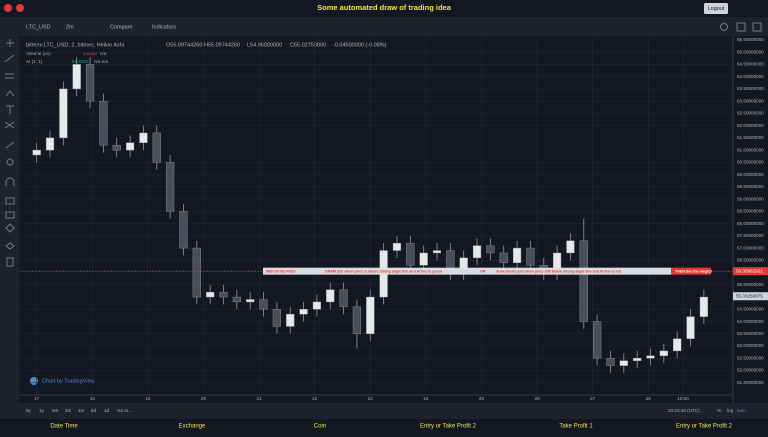 The width and height of the screenshot is (768, 437). I want to click on logout-button, so click(716, 8).